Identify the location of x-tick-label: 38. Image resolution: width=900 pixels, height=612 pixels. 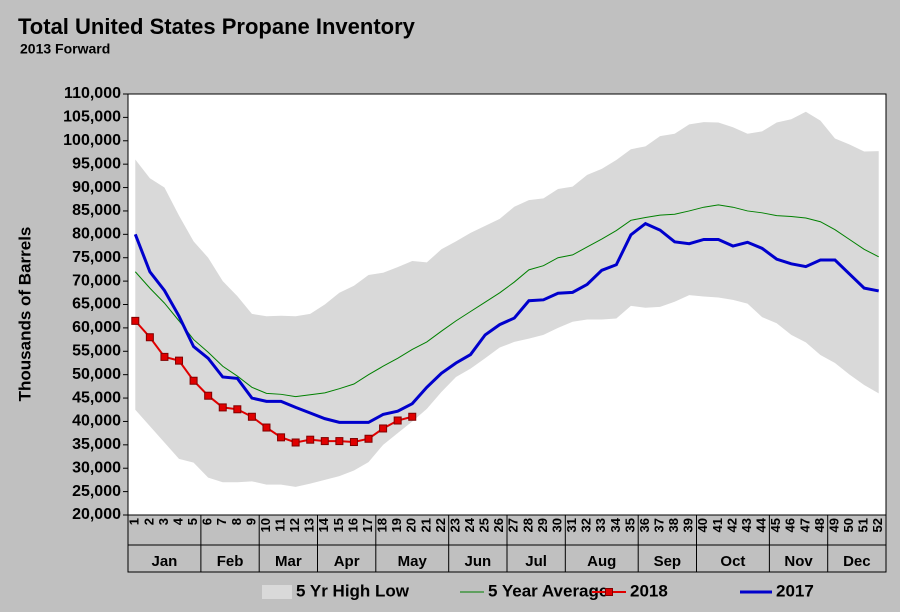
(673, 525).